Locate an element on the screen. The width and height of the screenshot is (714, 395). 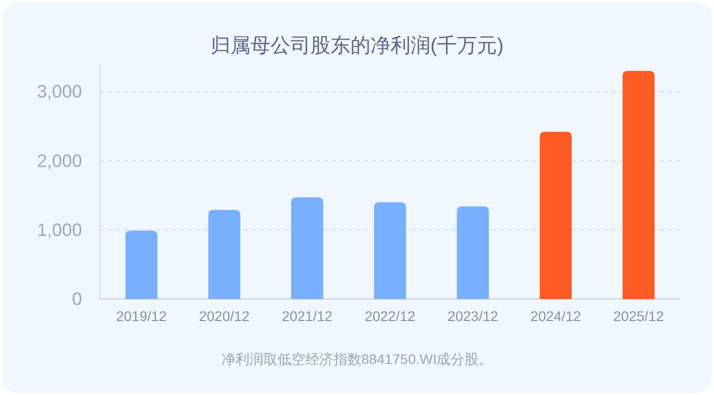
chart-title: 归属母公司股东的净利润(千万元) is located at coordinates (357, 46).